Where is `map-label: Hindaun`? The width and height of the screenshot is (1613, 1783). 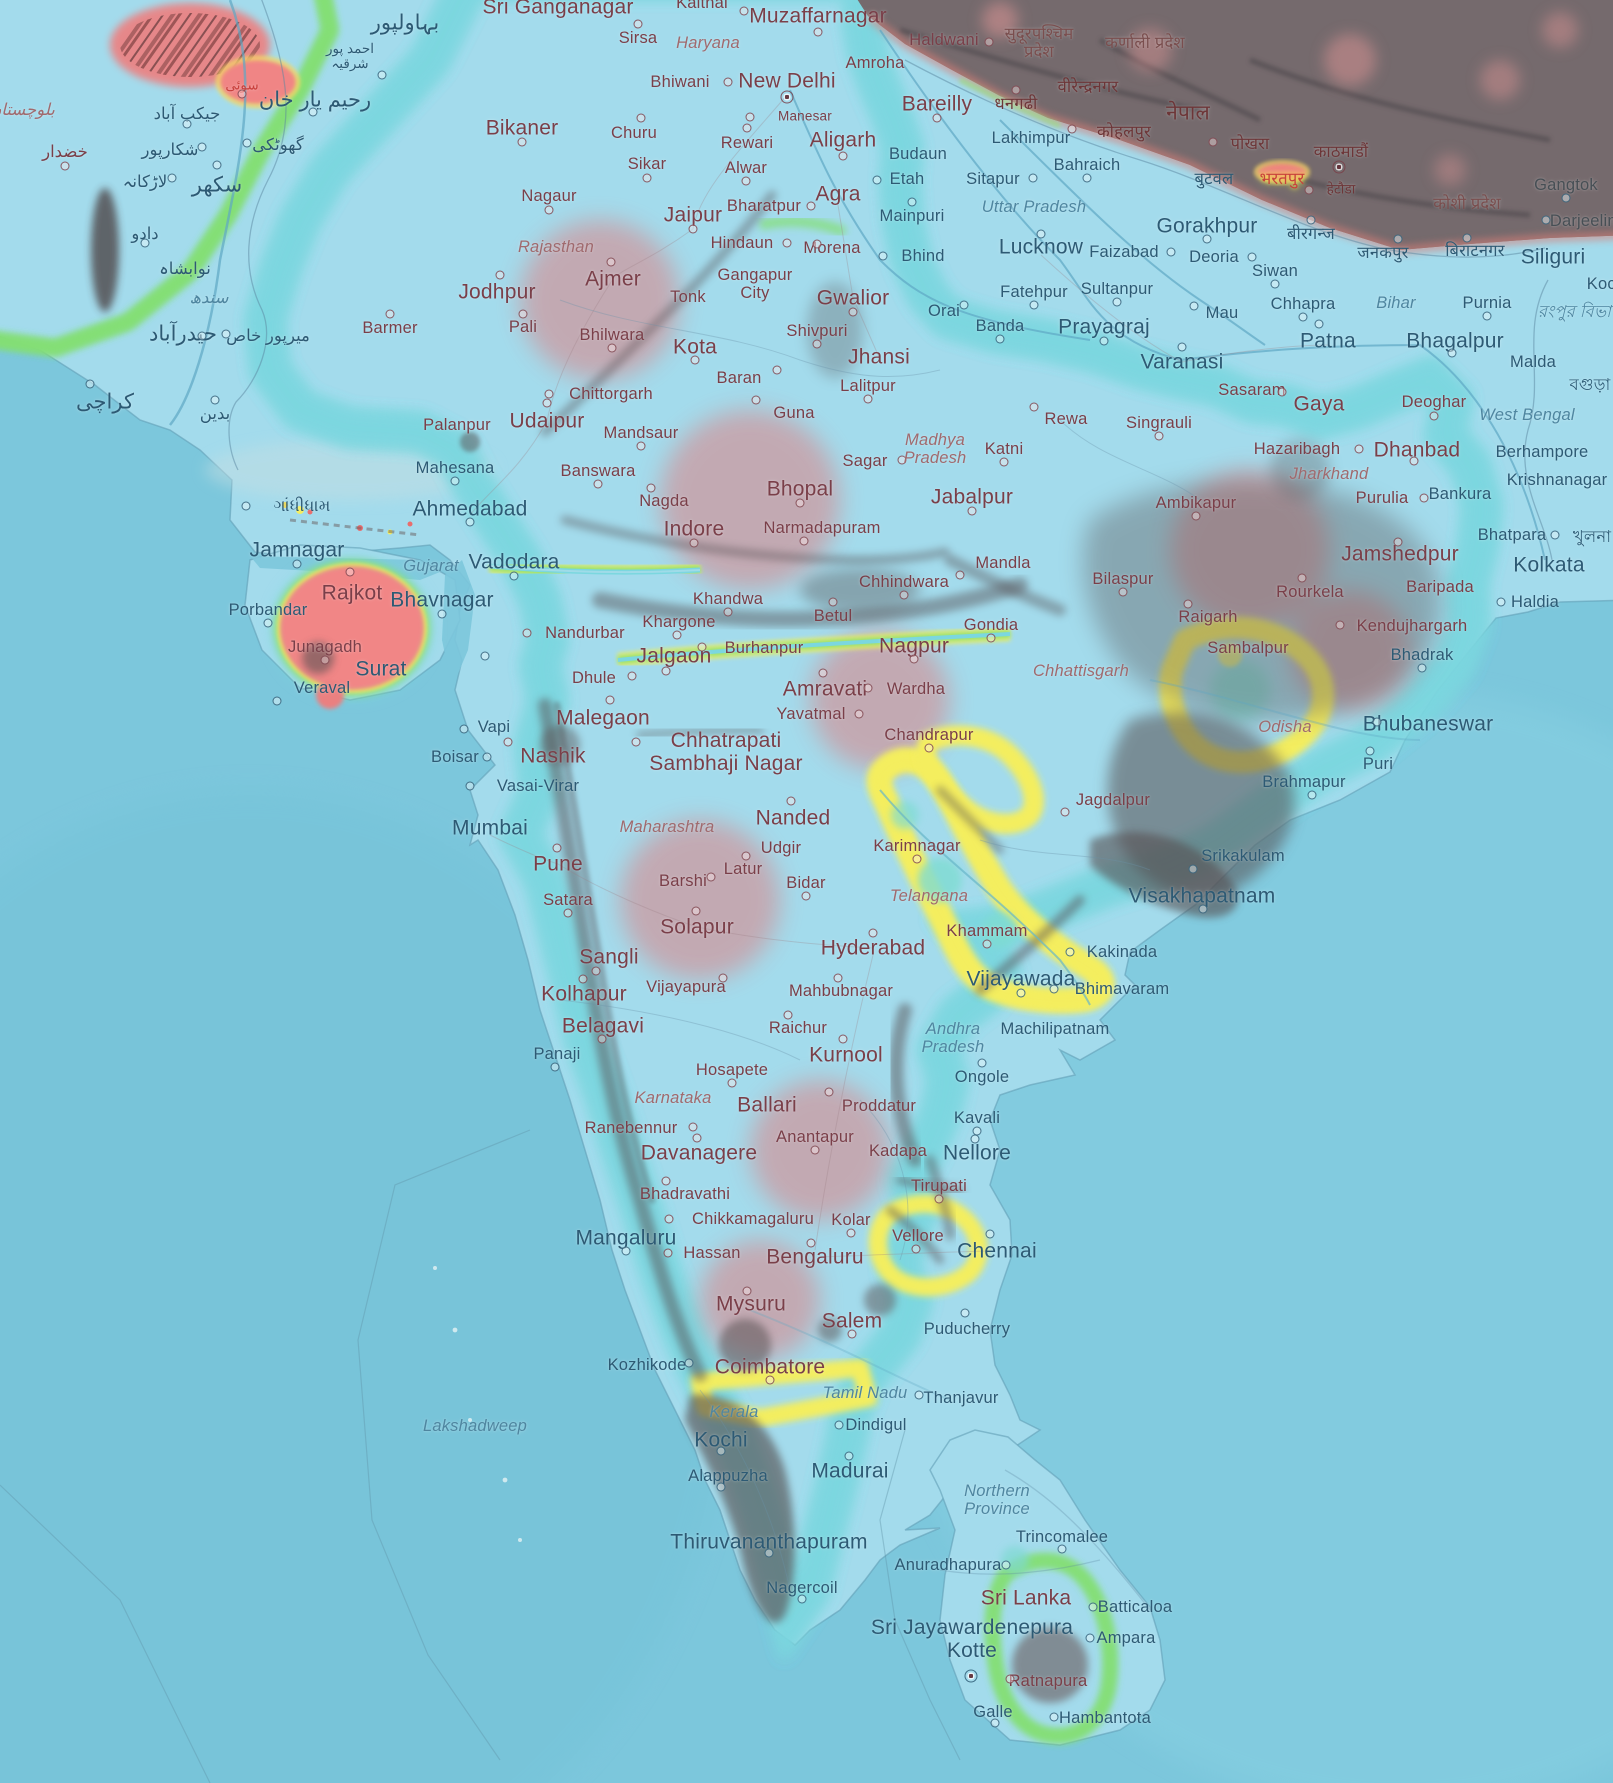 map-label: Hindaun is located at coordinates (742, 242).